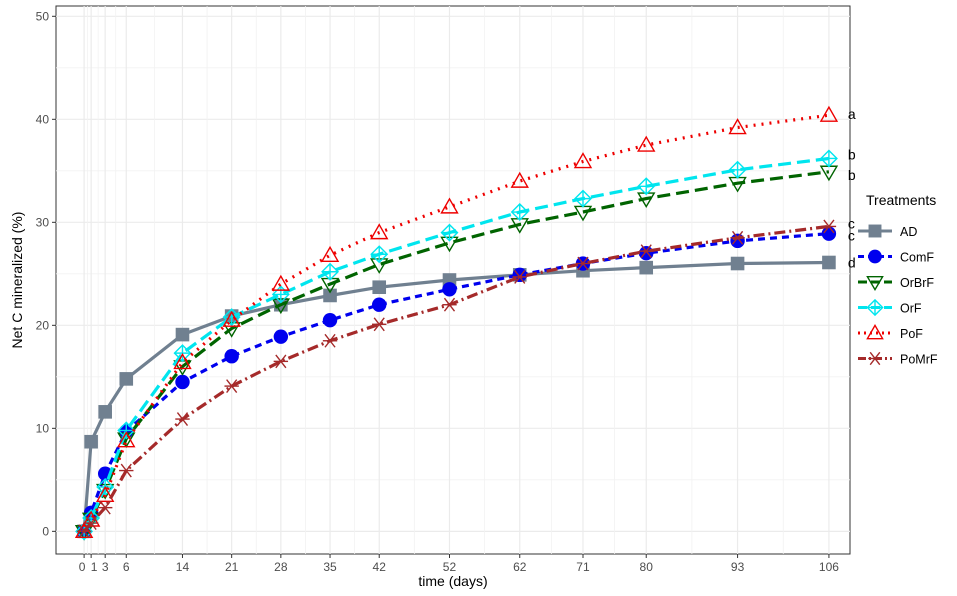 The image size is (957, 596). Describe the element at coordinates (17, 280) in the screenshot. I see `y-axis-title: Net C mineralized (%)` at that location.